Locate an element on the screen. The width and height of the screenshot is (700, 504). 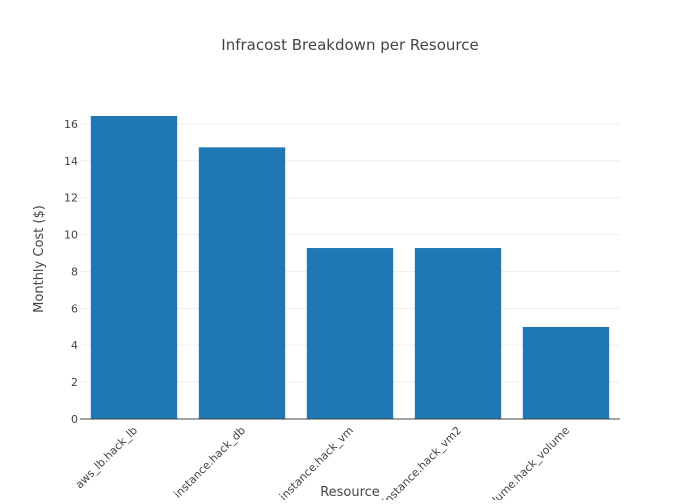
y-tick-label: 2 is located at coordinates (74, 382).